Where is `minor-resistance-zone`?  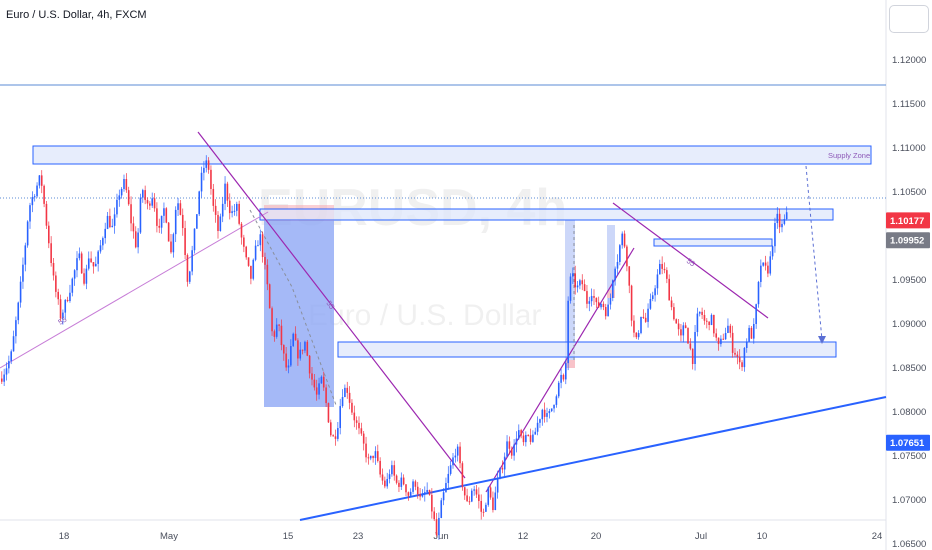 minor-resistance-zone is located at coordinates (713, 242).